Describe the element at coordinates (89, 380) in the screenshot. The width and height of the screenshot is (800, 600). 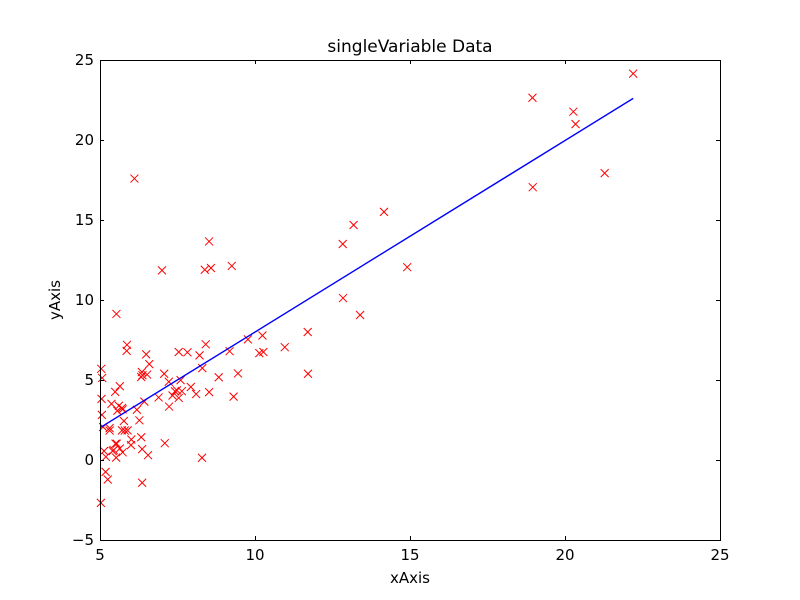
I see `y-tick-label: 5` at that location.